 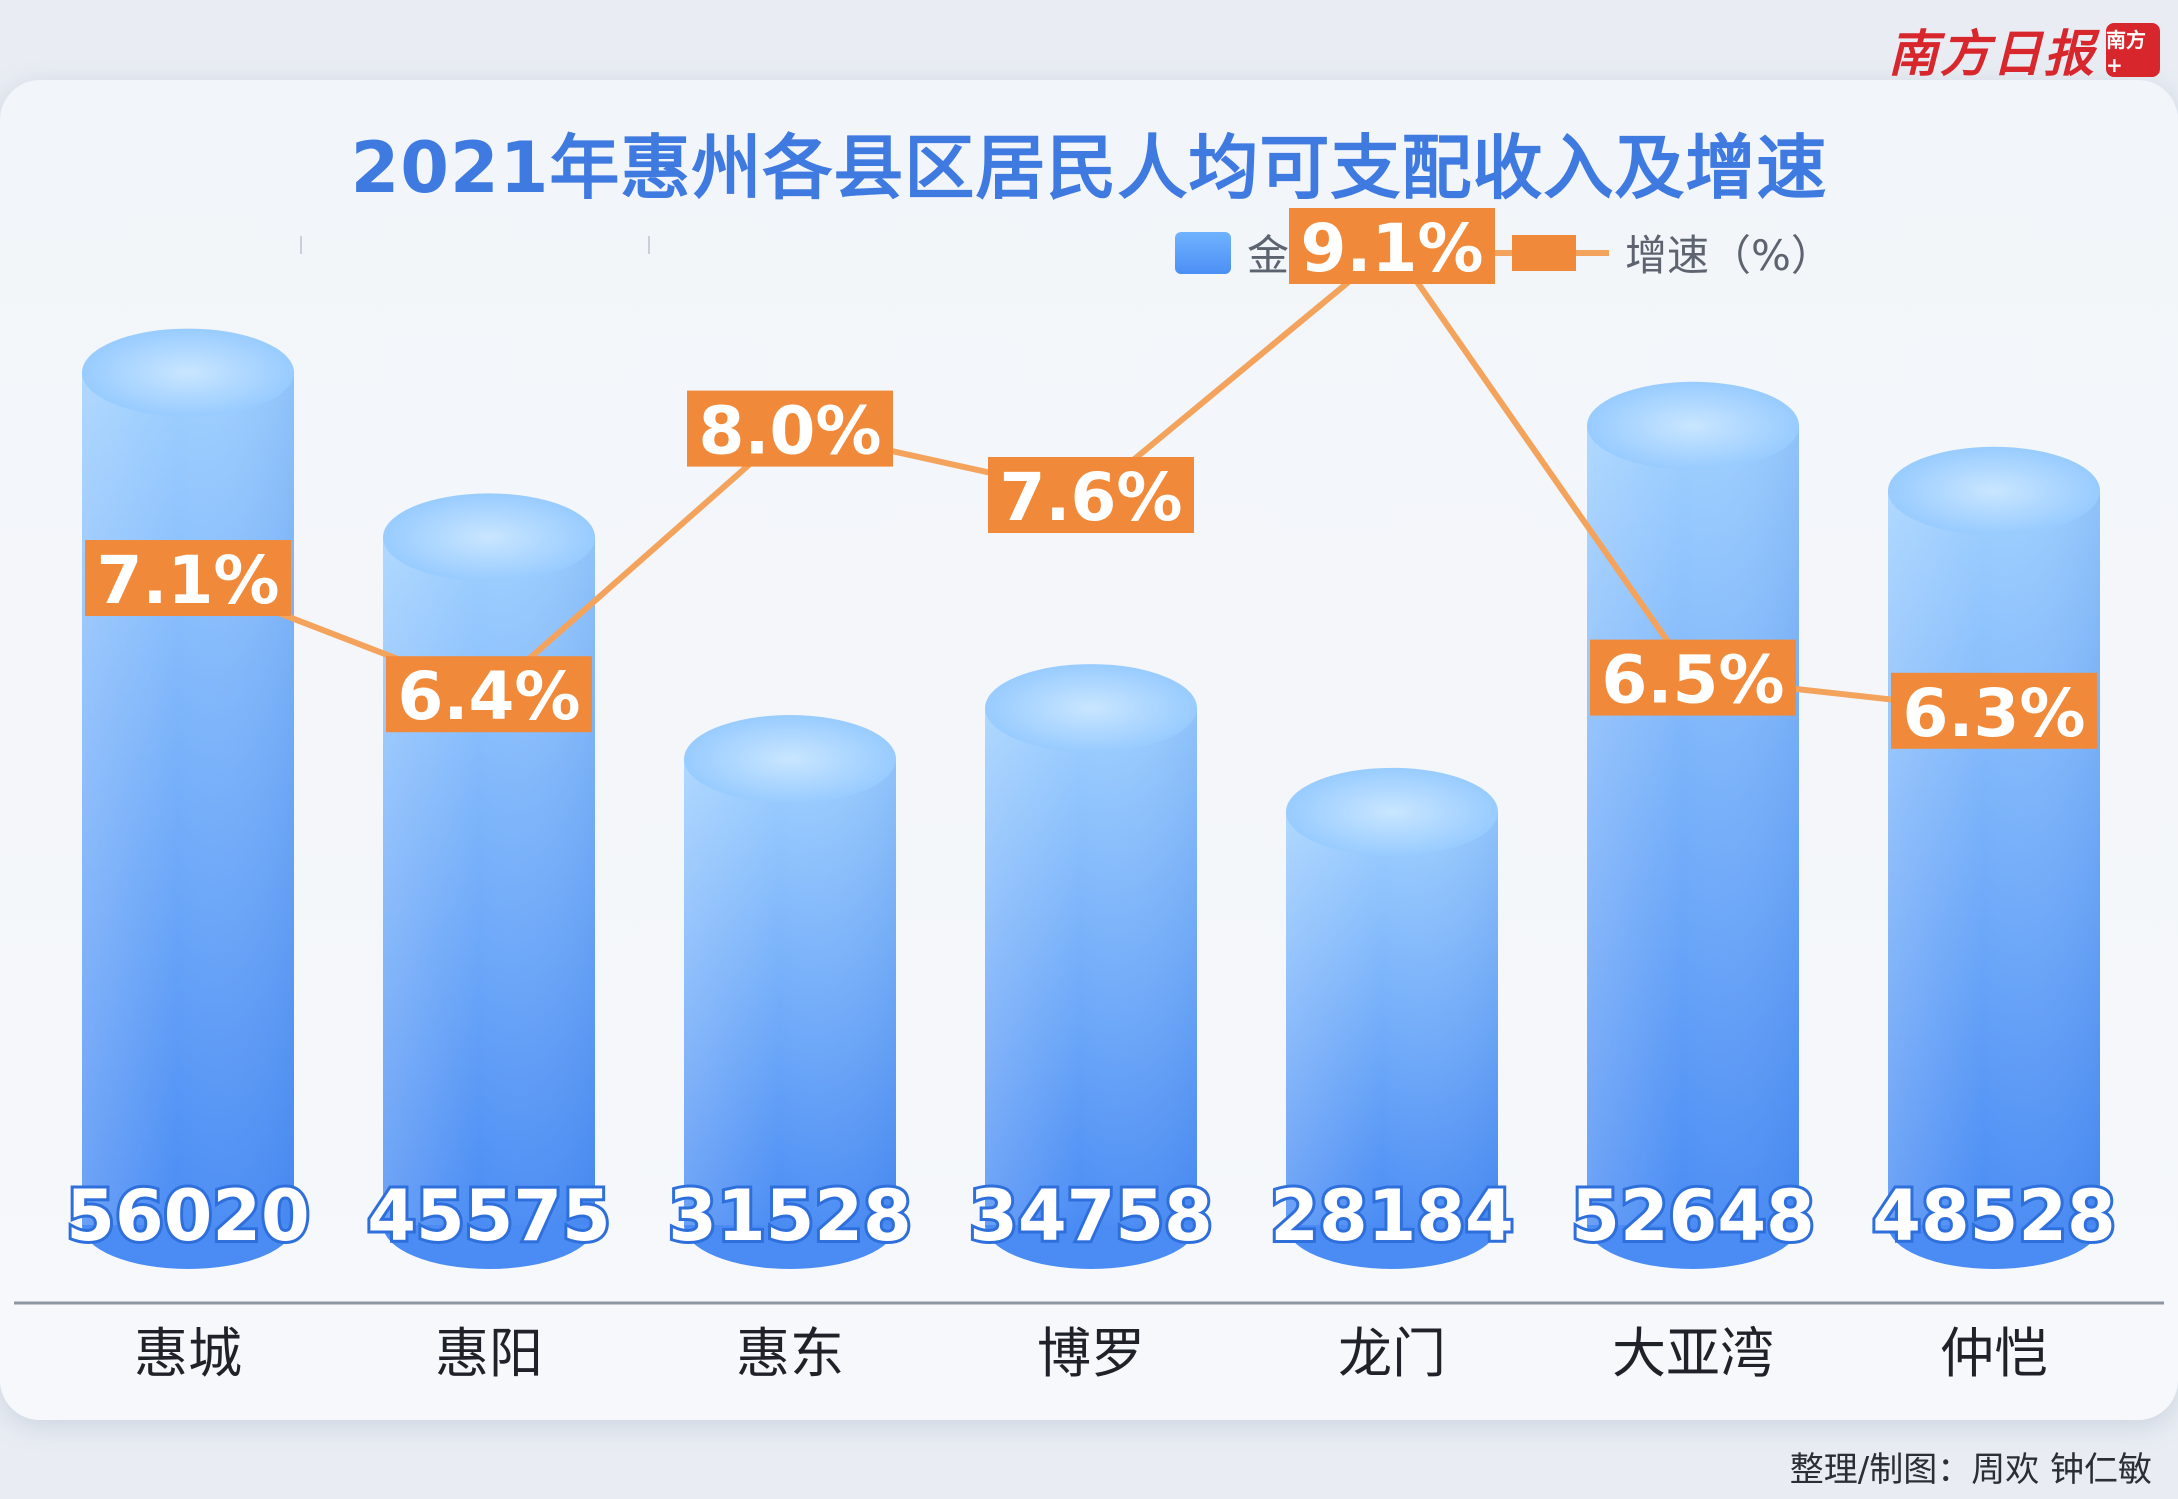 I want to click on legend-bar-swatch, so click(x=1203, y=252).